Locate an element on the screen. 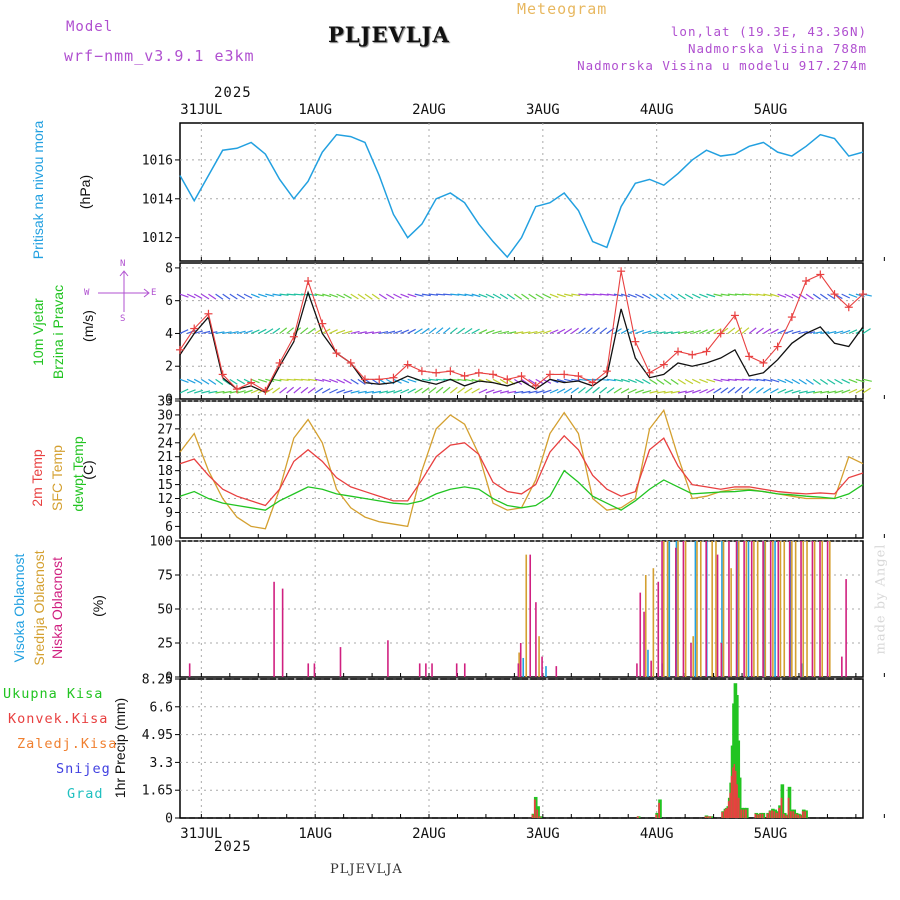 This screenshot has height=900, width=900. ytick-label-pressure-1: 1014 is located at coordinates (157, 199).